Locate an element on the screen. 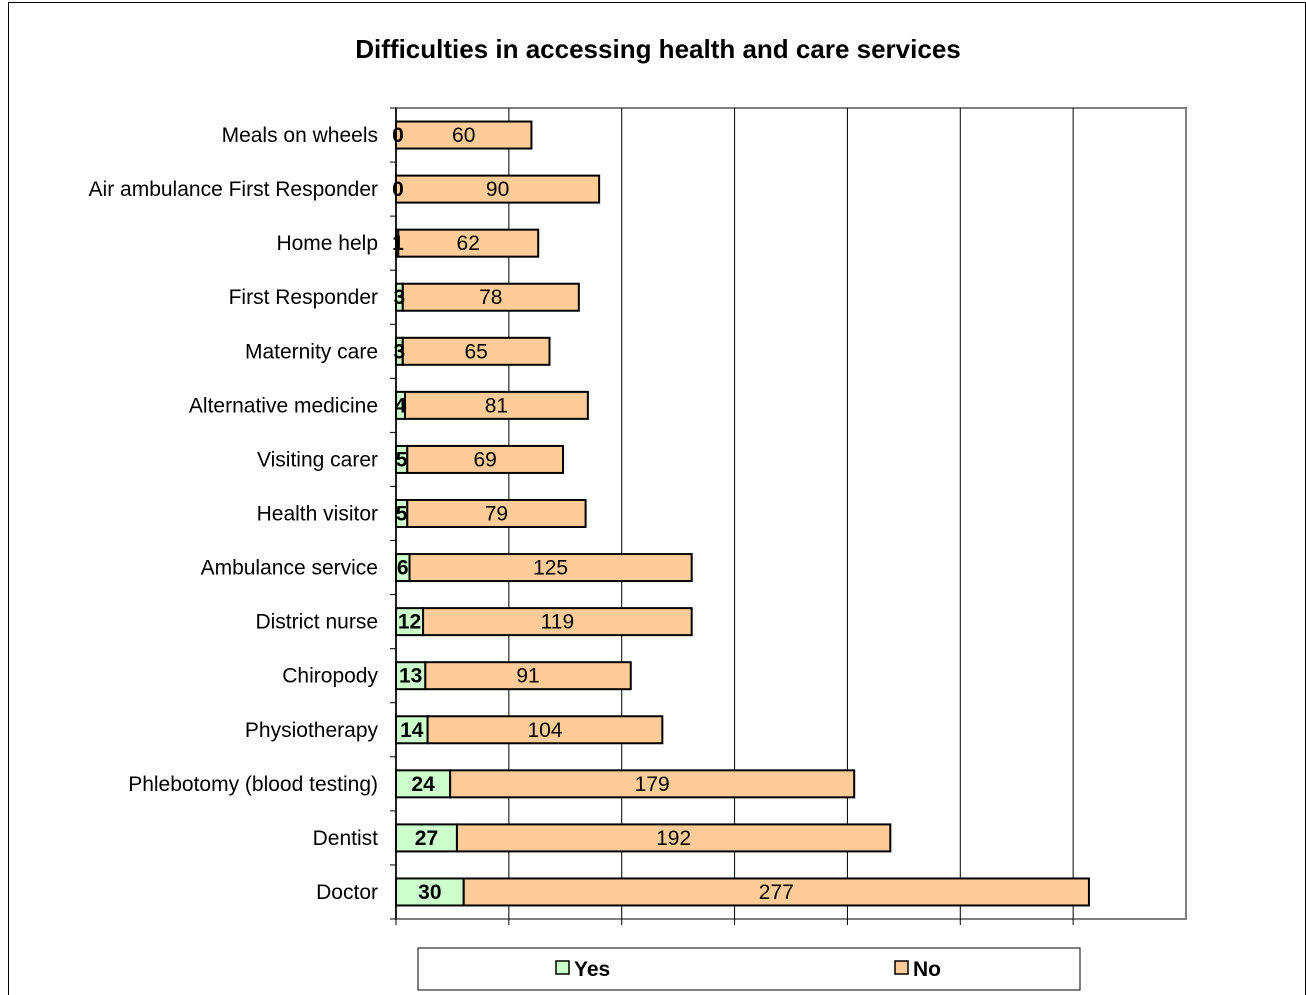  data-label-no: 125 is located at coordinates (550, 568).